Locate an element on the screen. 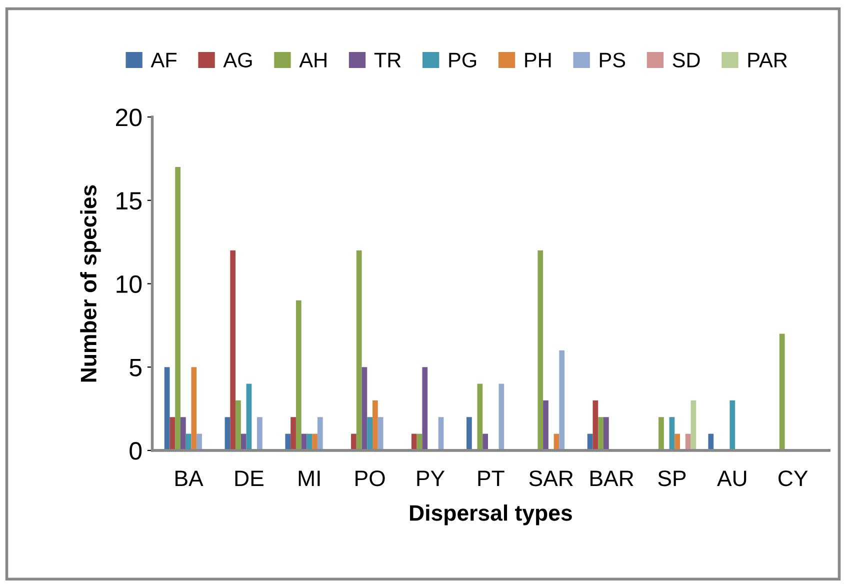  y-tick-label: 15 is located at coordinates (129, 201).